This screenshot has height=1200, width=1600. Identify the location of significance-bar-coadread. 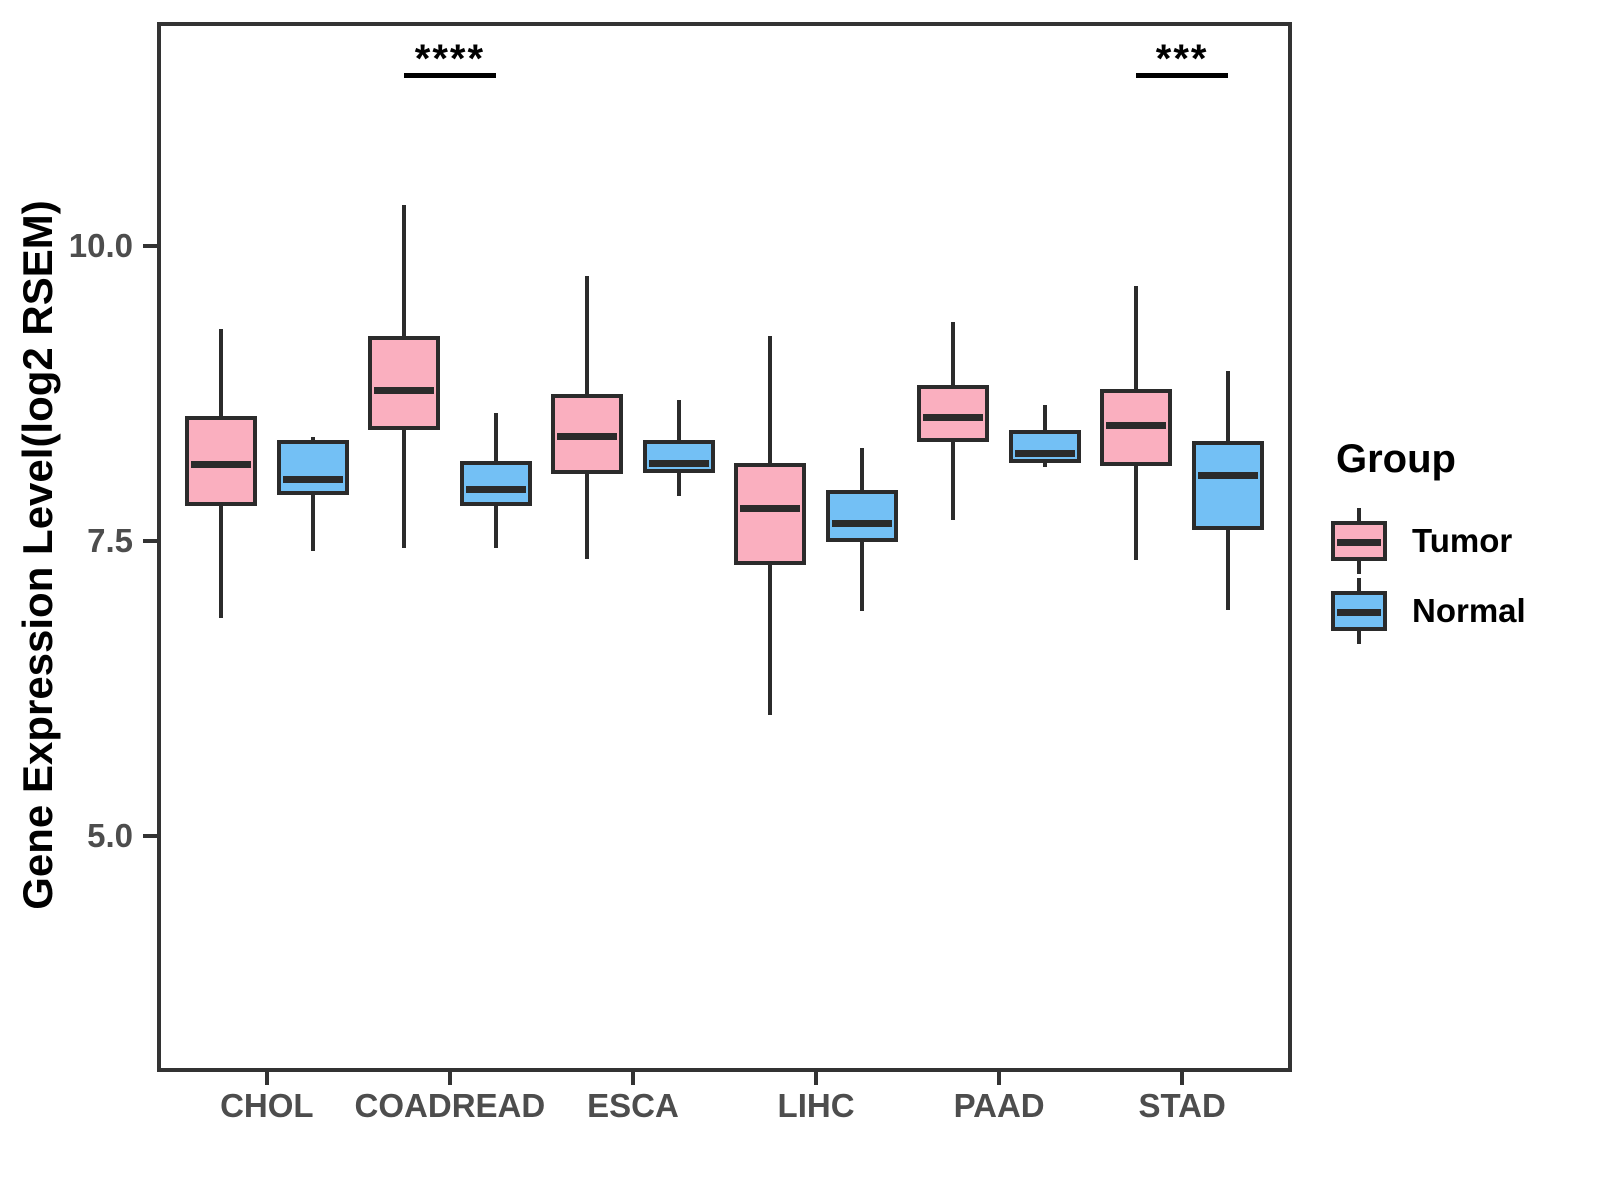
(450, 75).